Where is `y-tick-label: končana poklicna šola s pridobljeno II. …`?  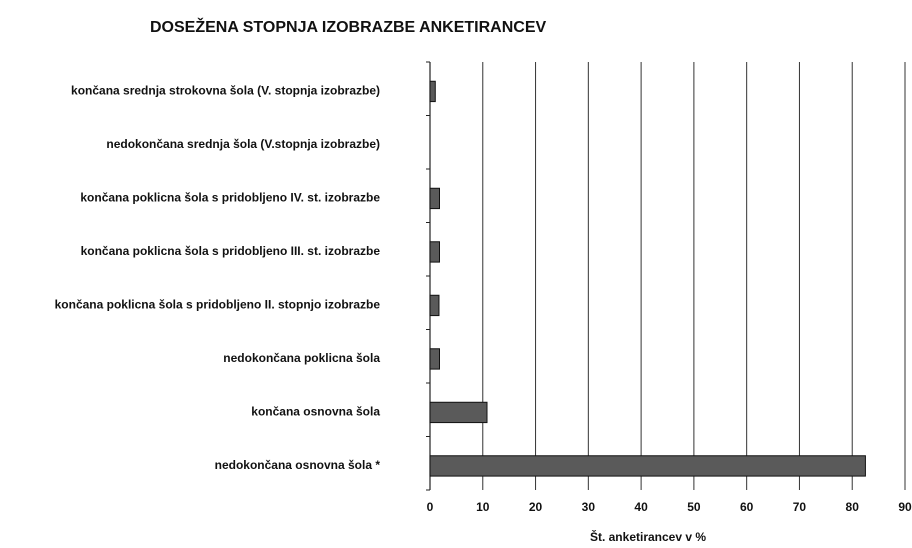
y-tick-label: končana poklicna šola s pridobljeno II. … is located at coordinates (218, 305).